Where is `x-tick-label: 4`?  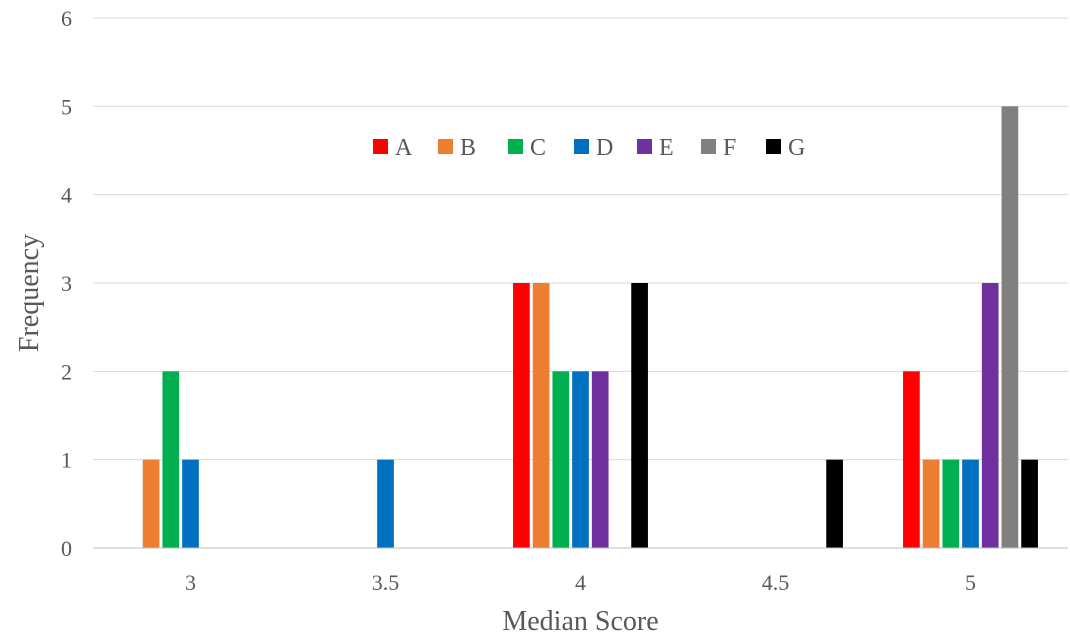
x-tick-label: 4 is located at coordinates (580, 582).